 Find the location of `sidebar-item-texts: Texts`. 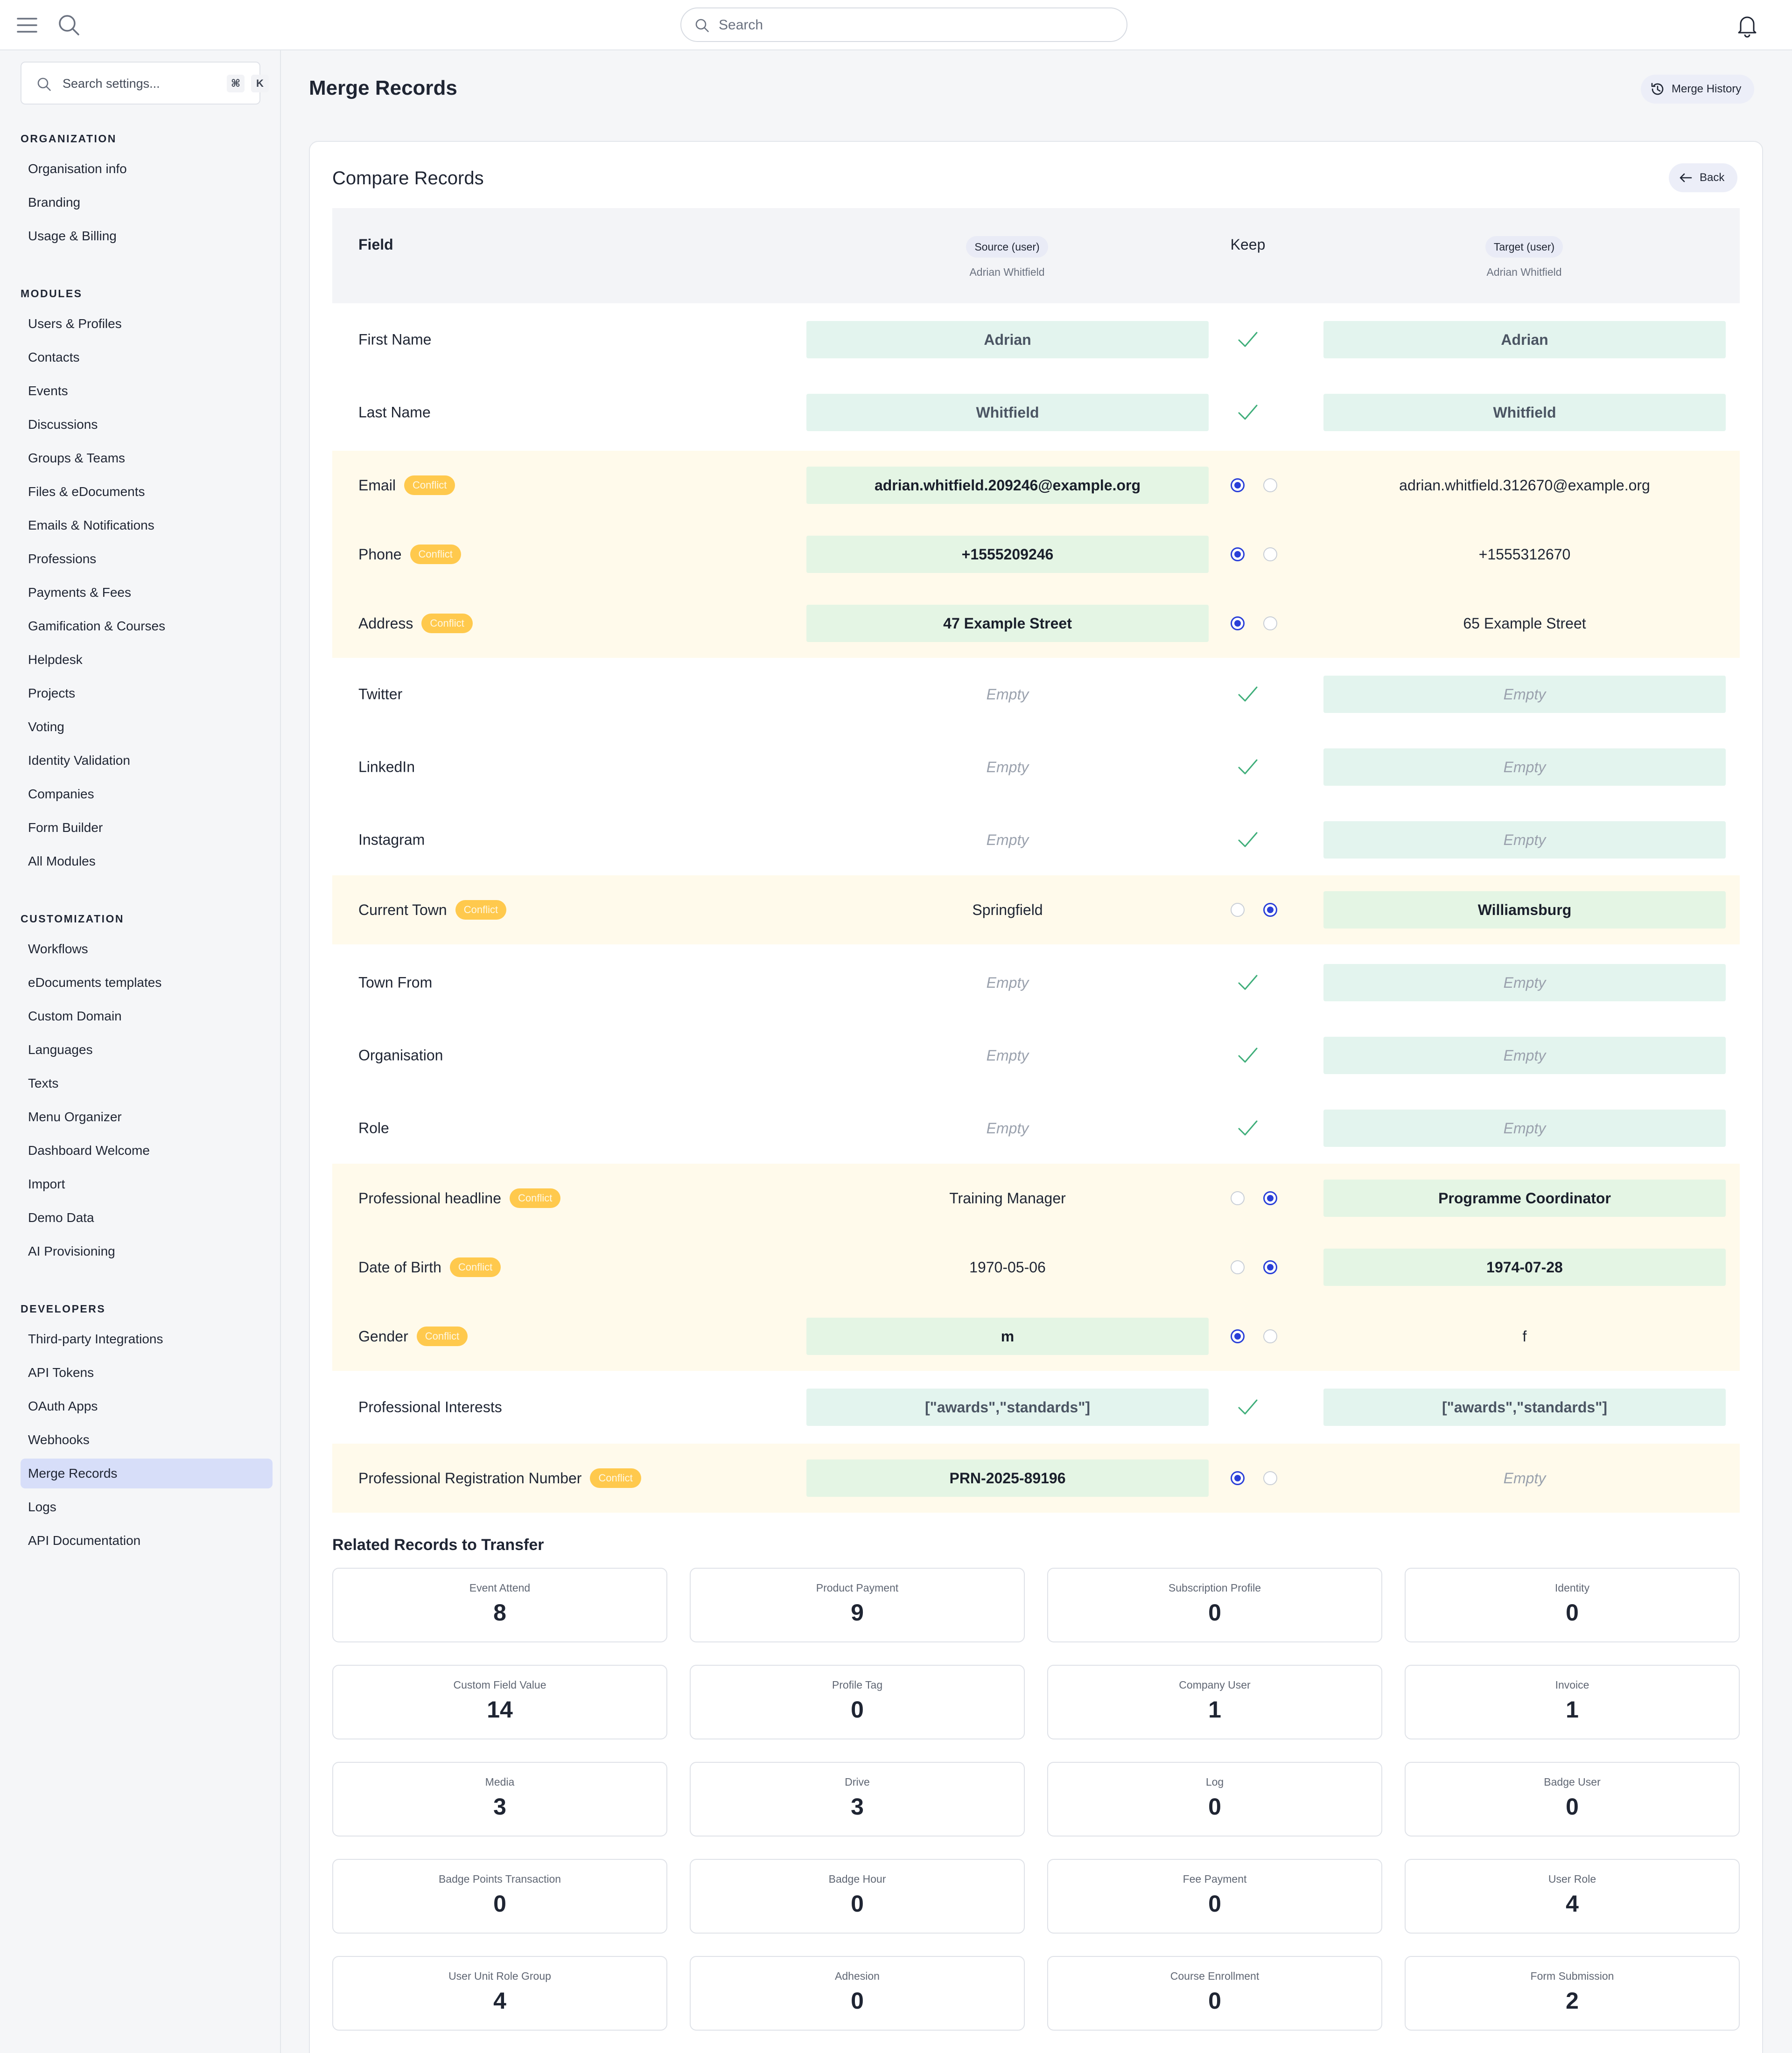

sidebar-item-texts: Texts is located at coordinates (43, 1083).